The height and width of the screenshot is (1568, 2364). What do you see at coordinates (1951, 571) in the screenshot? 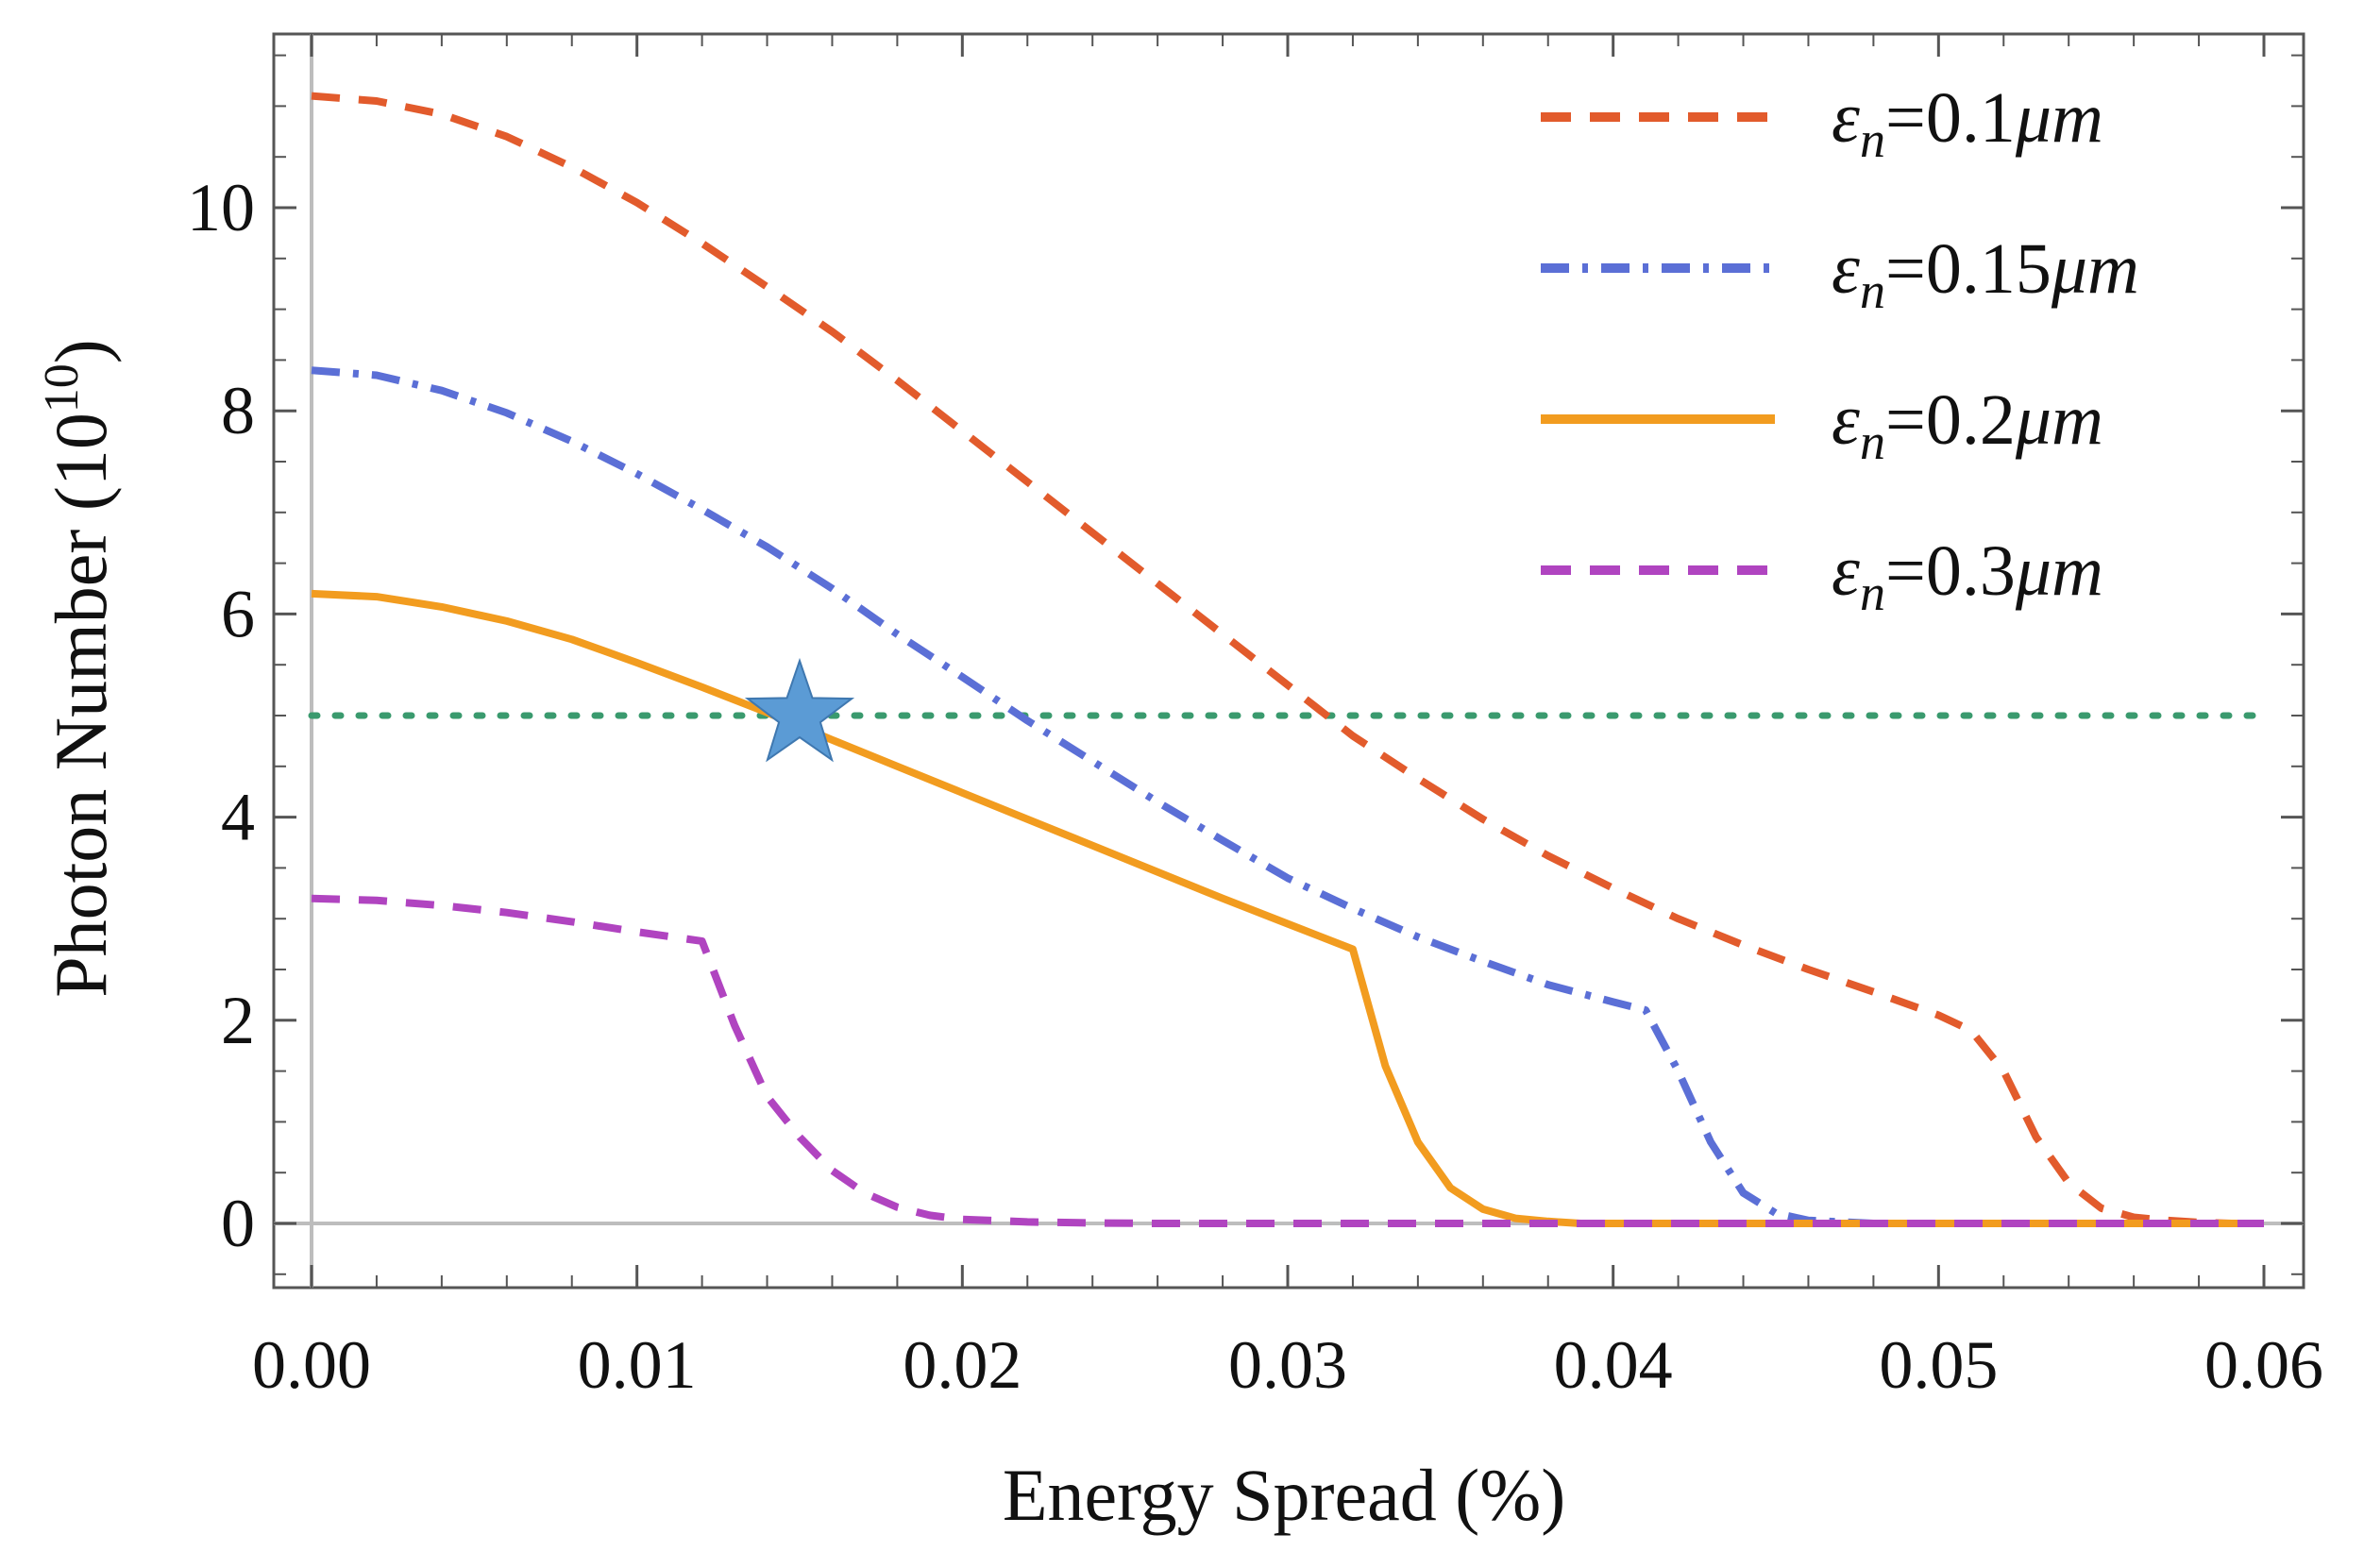
I see `legend-value: =0.3` at bounding box center [1951, 571].